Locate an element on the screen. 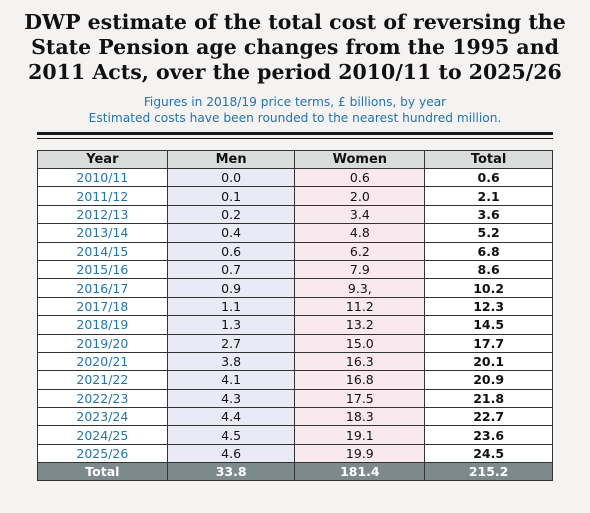 The height and width of the screenshot is (513, 590). cell-year: 2010/11 is located at coordinates (102, 177).